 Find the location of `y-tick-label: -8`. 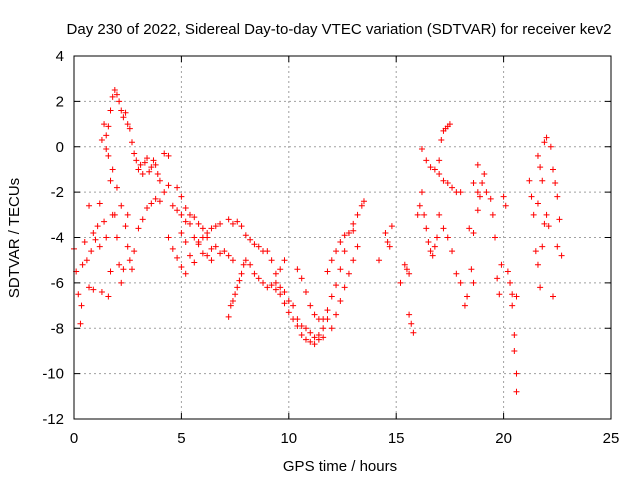

y-tick-label: -8 is located at coordinates (57, 328).